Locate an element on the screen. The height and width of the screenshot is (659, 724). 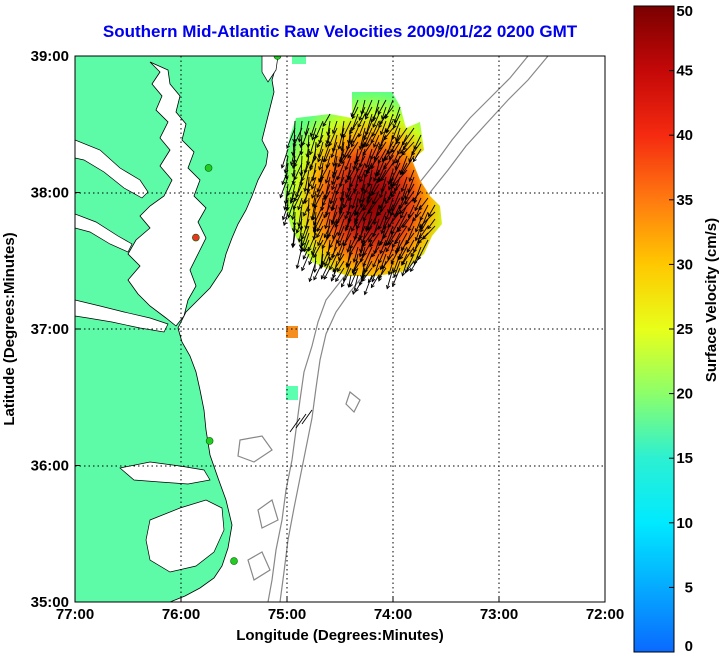
colorbar-tick-label: 45 is located at coordinates (684, 71).